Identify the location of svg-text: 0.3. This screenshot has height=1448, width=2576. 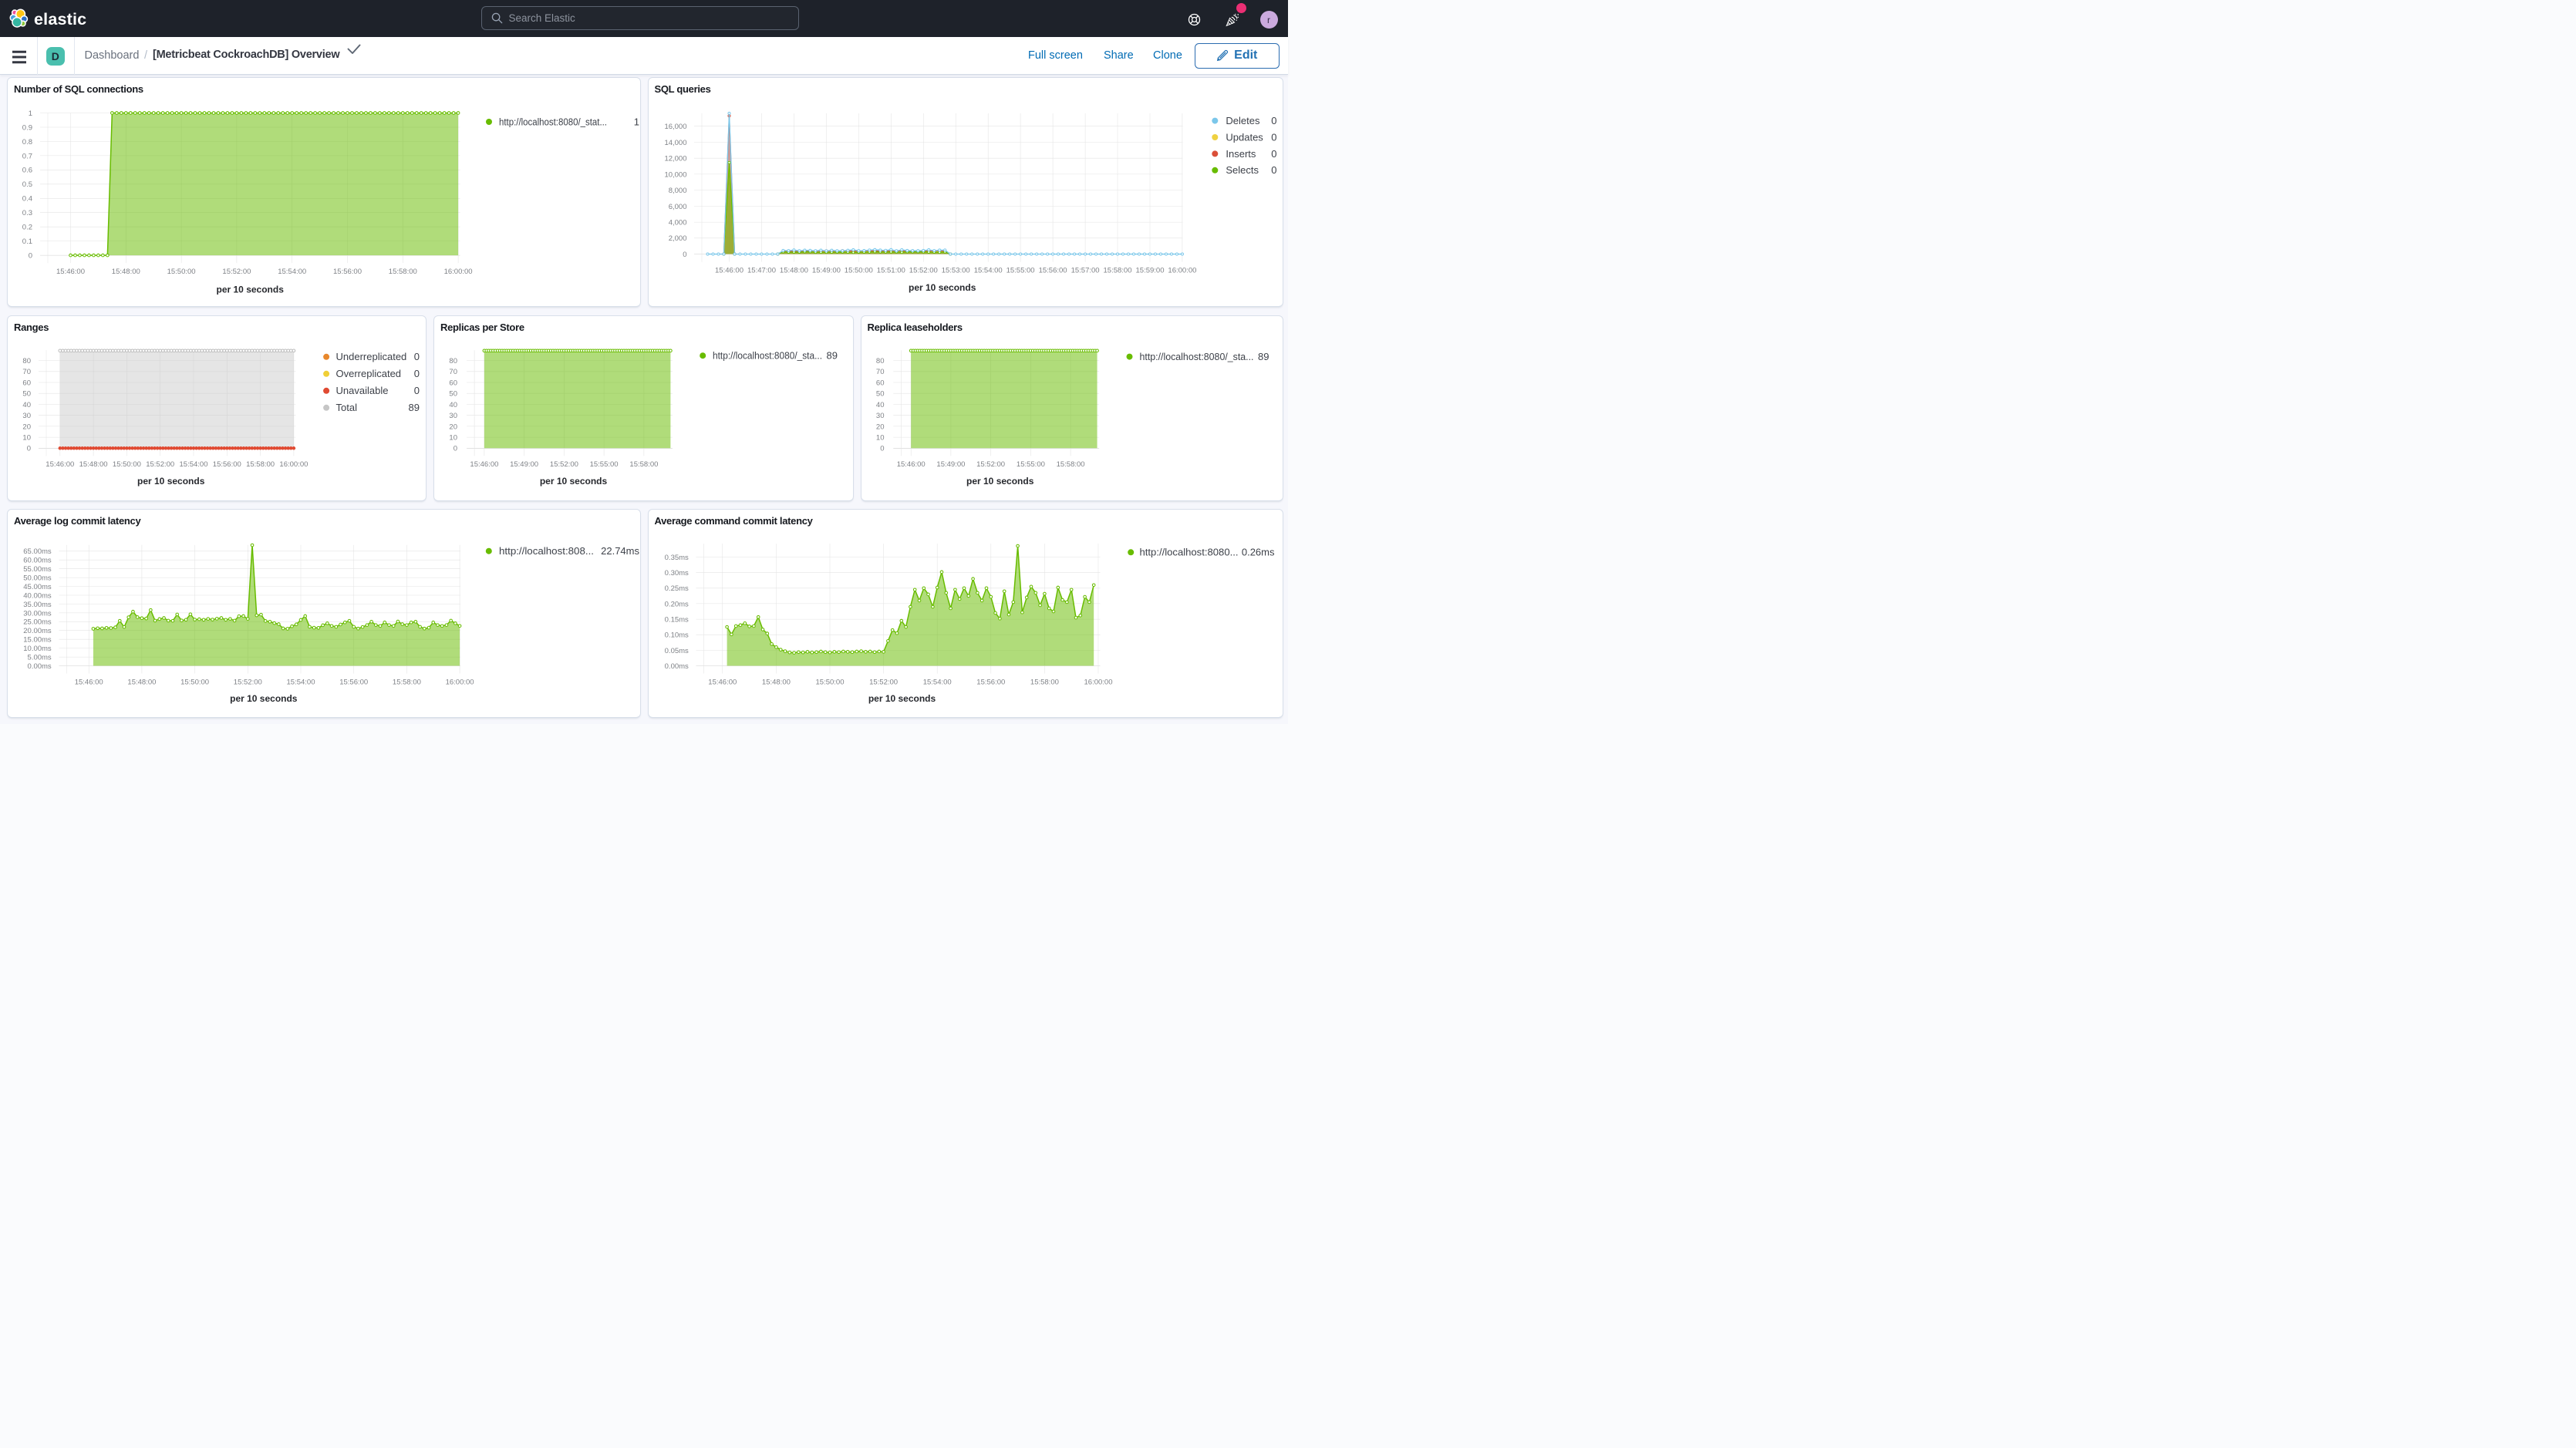
(27, 213).